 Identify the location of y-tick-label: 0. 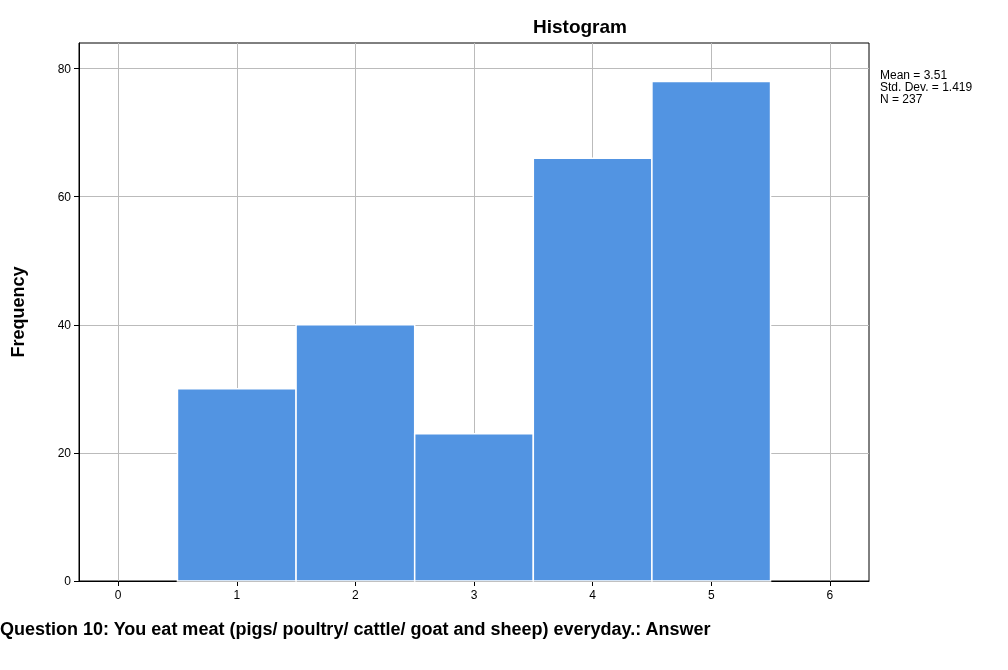
(68, 581).